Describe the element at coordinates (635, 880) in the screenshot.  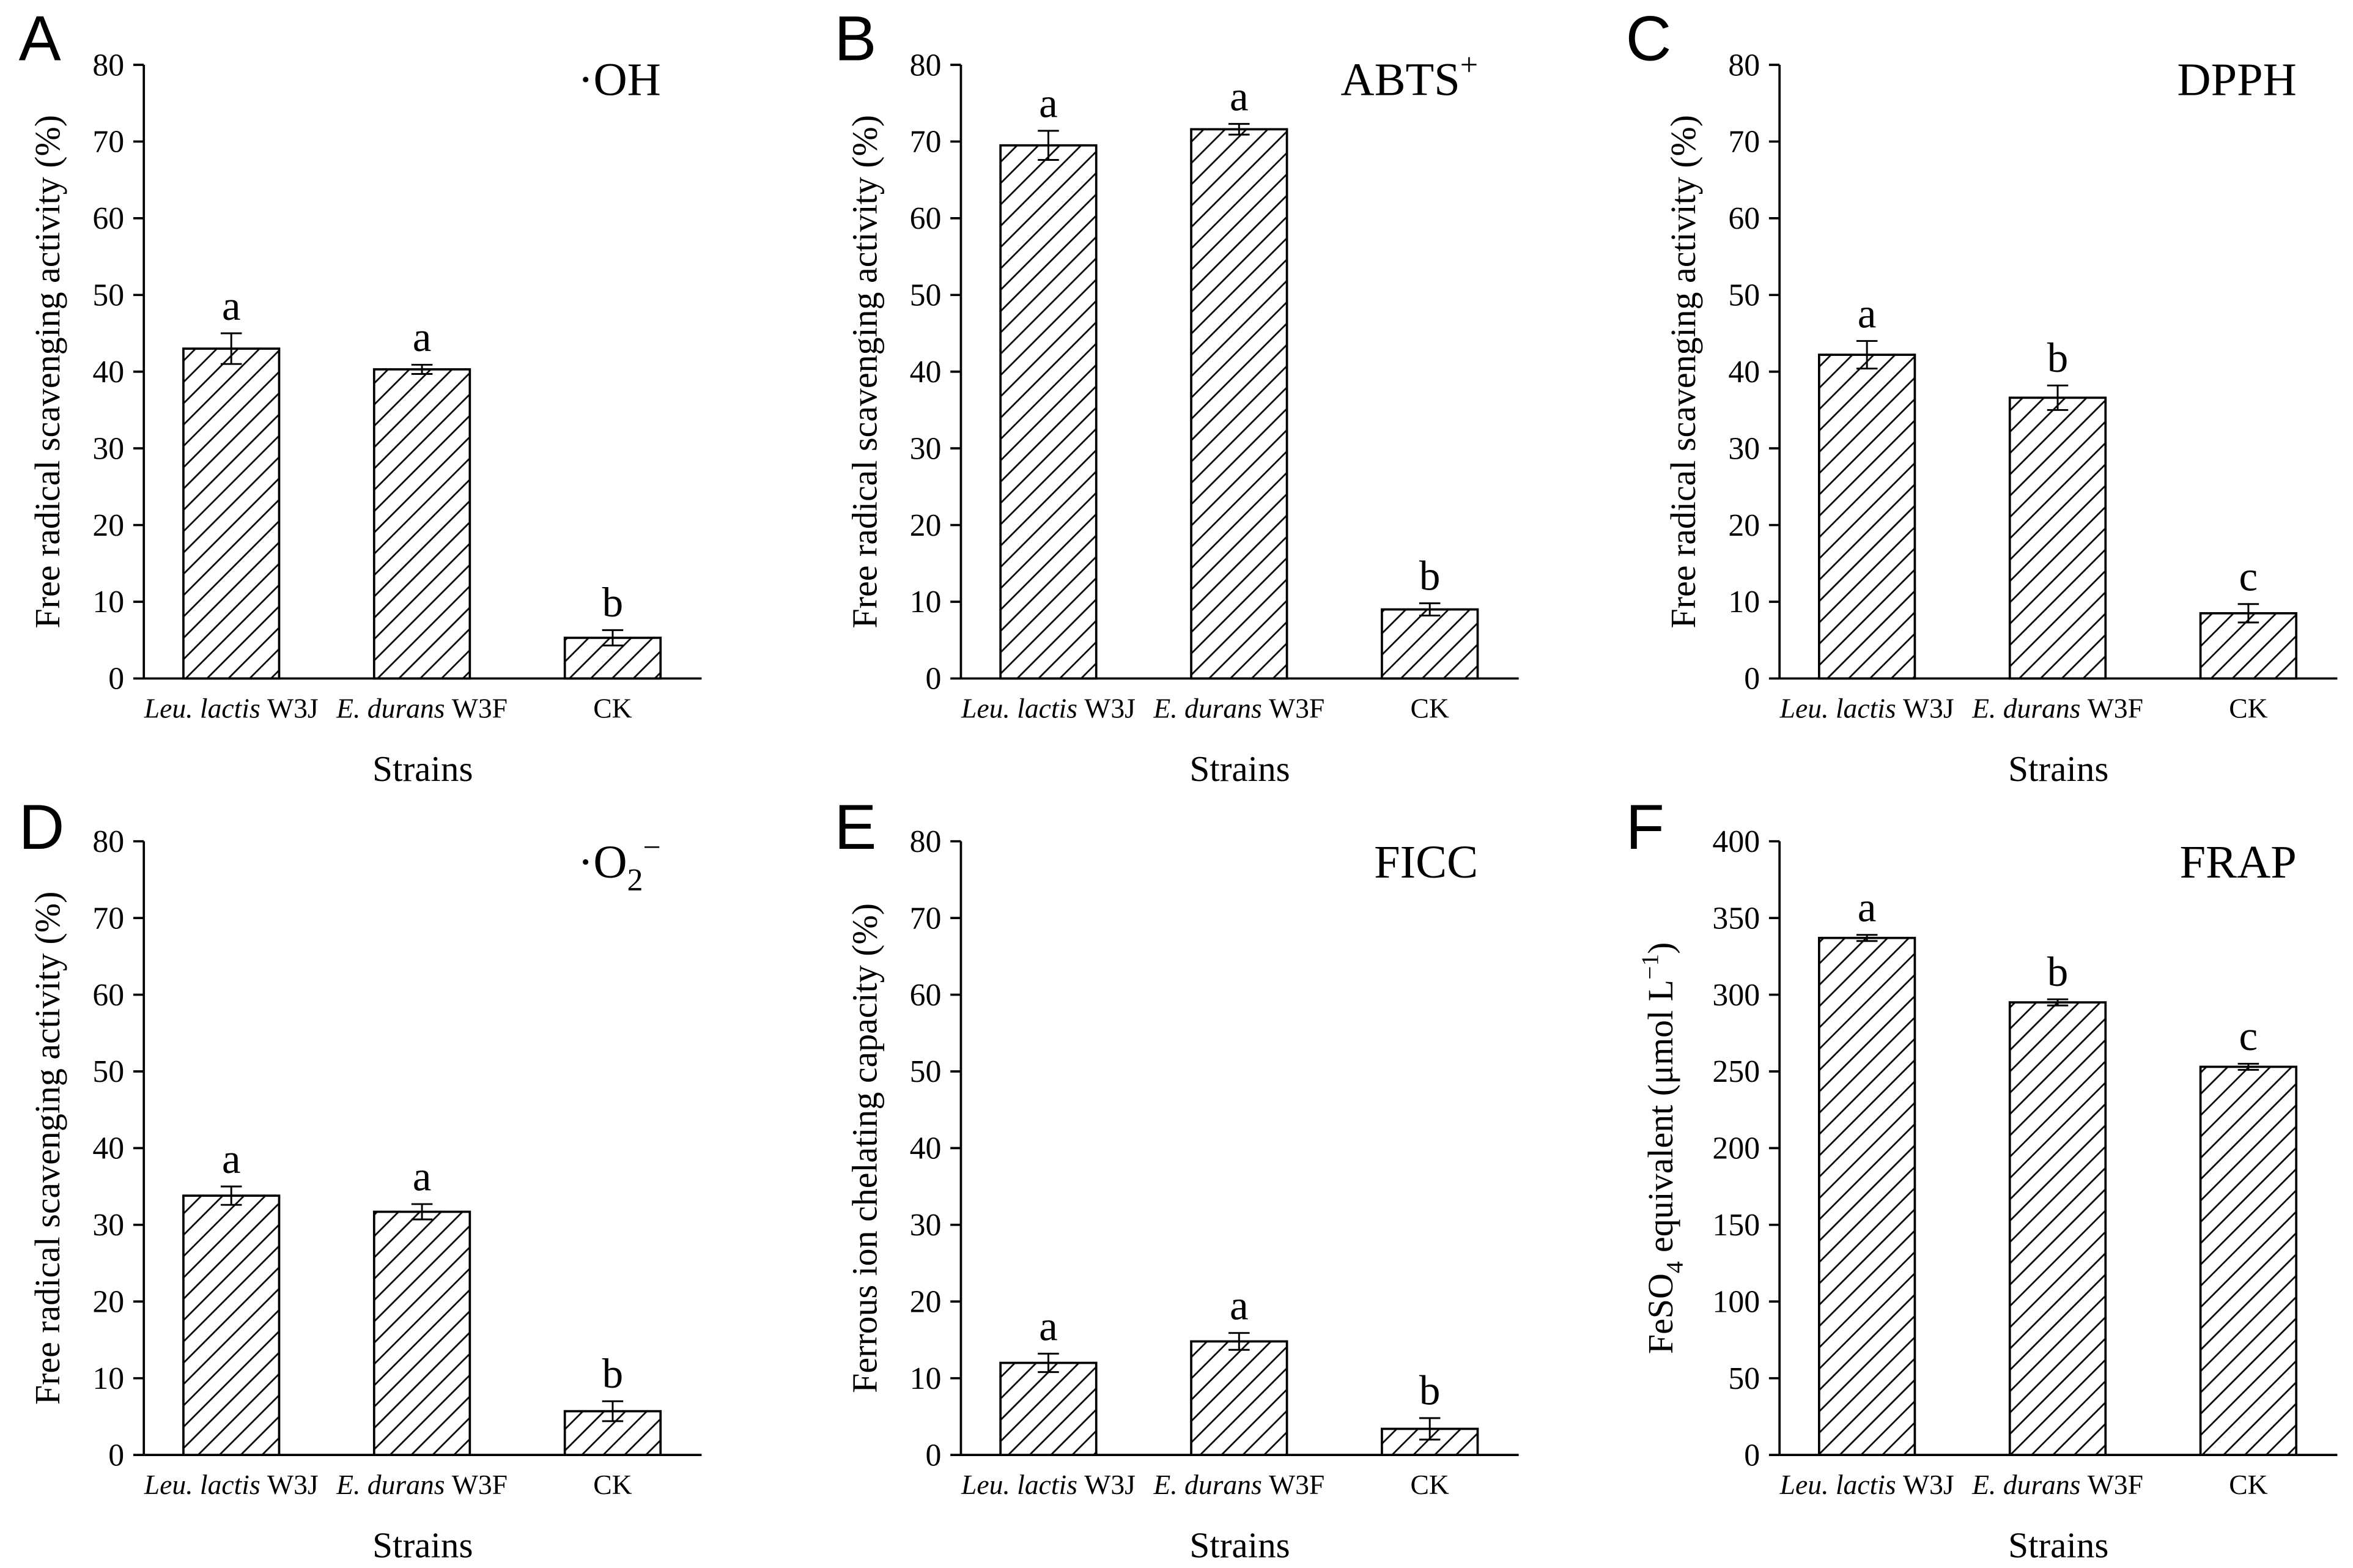
I see `panel-title-subscript: 2` at that location.